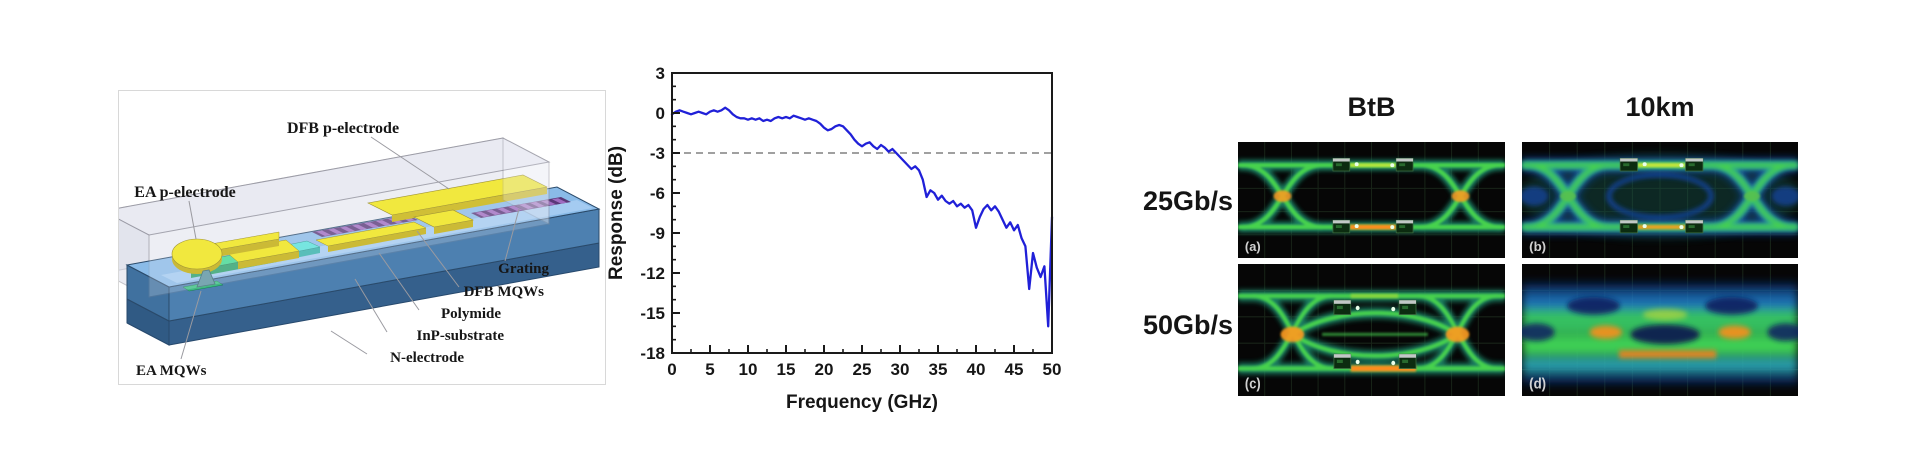 The image size is (1923, 463). Describe the element at coordinates (660, 73) in the screenshot. I see `y-tick-label: 3` at that location.